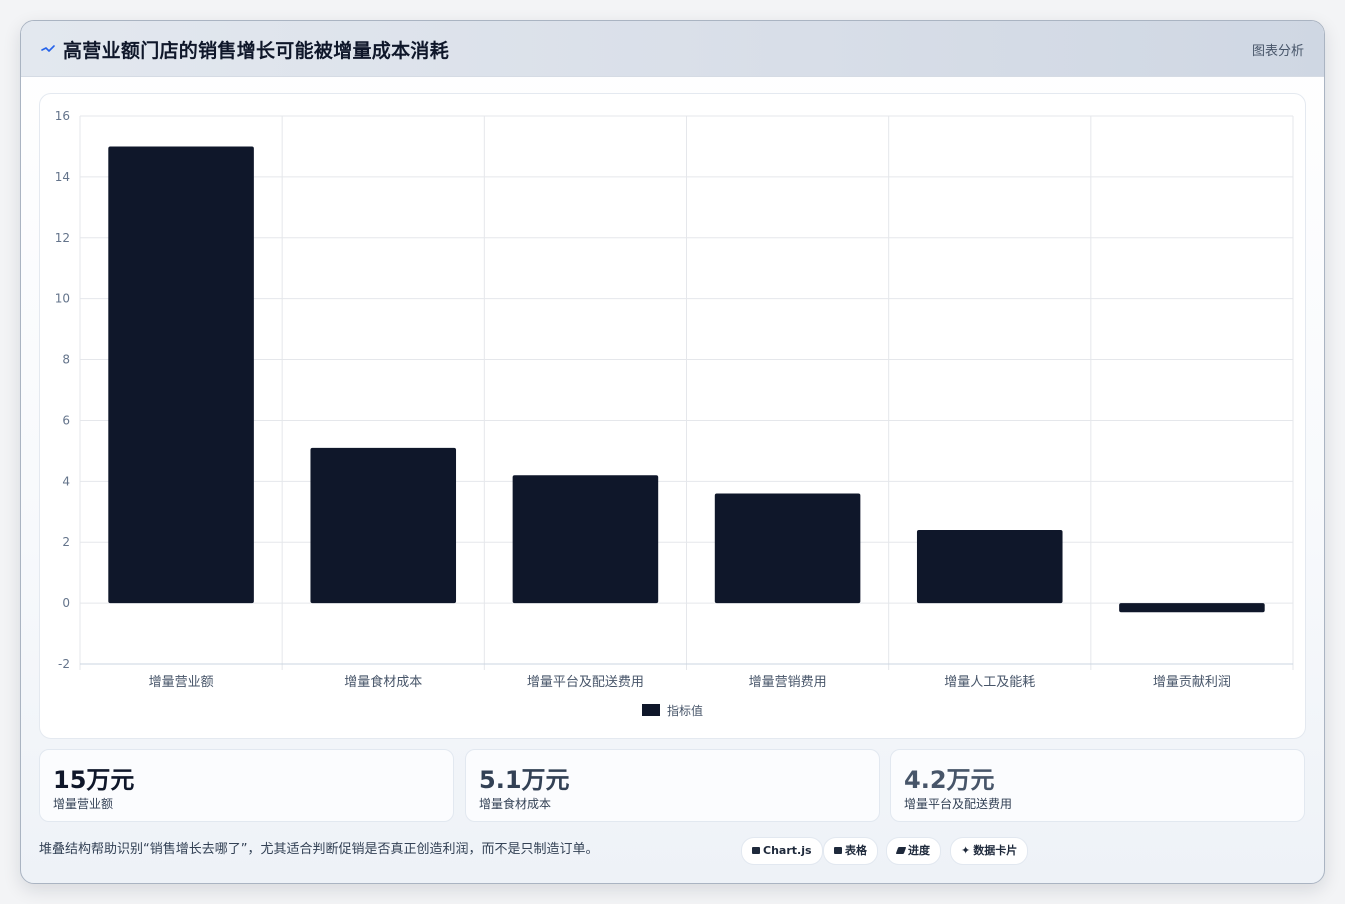 This screenshot has height=904, width=1345. Describe the element at coordinates (1192, 682) in the screenshot. I see `x-tick-label: 增量贡献利润` at that location.